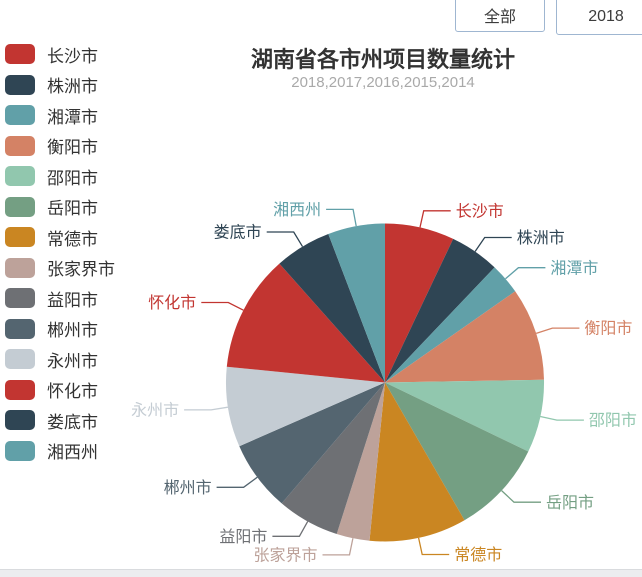 The height and width of the screenshot is (577, 642). I want to click on legend-label: 怀化市, so click(72, 391).